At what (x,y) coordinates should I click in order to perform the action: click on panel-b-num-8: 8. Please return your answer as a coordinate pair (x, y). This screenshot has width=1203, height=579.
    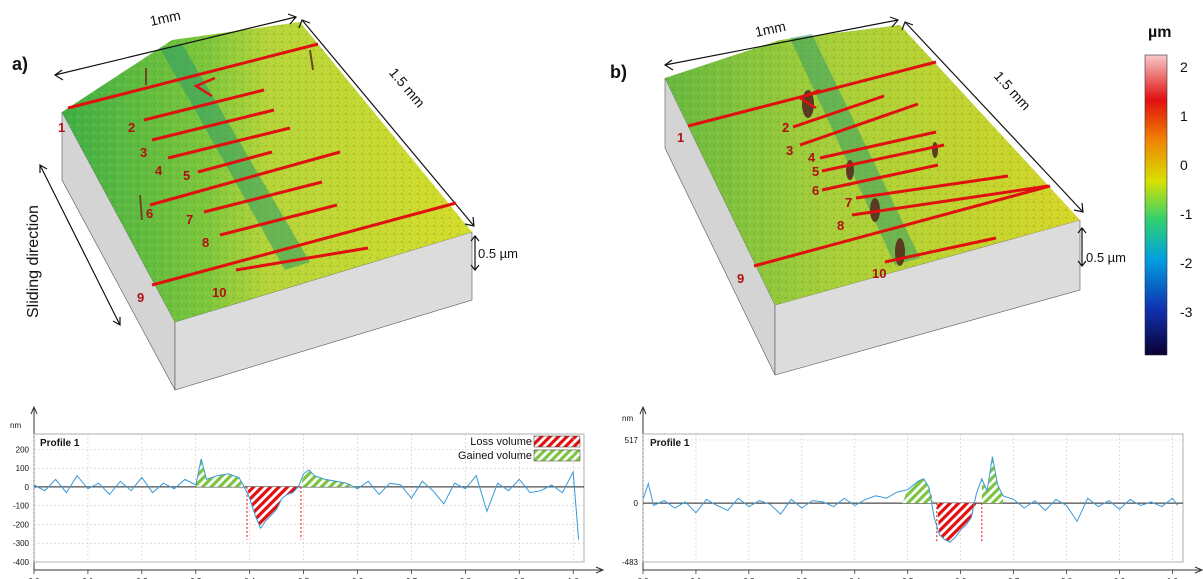
    Looking at the image, I should click on (840, 225).